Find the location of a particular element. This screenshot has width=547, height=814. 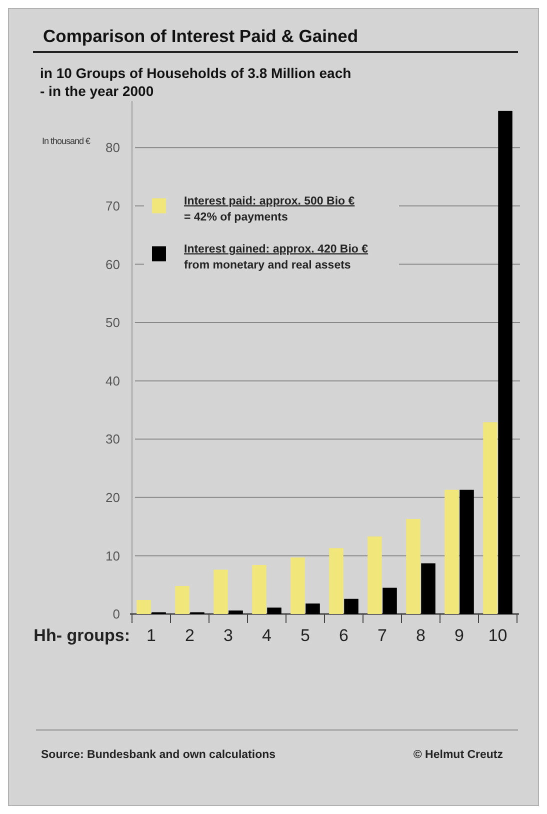

x-tick-label: 4 is located at coordinates (267, 635).